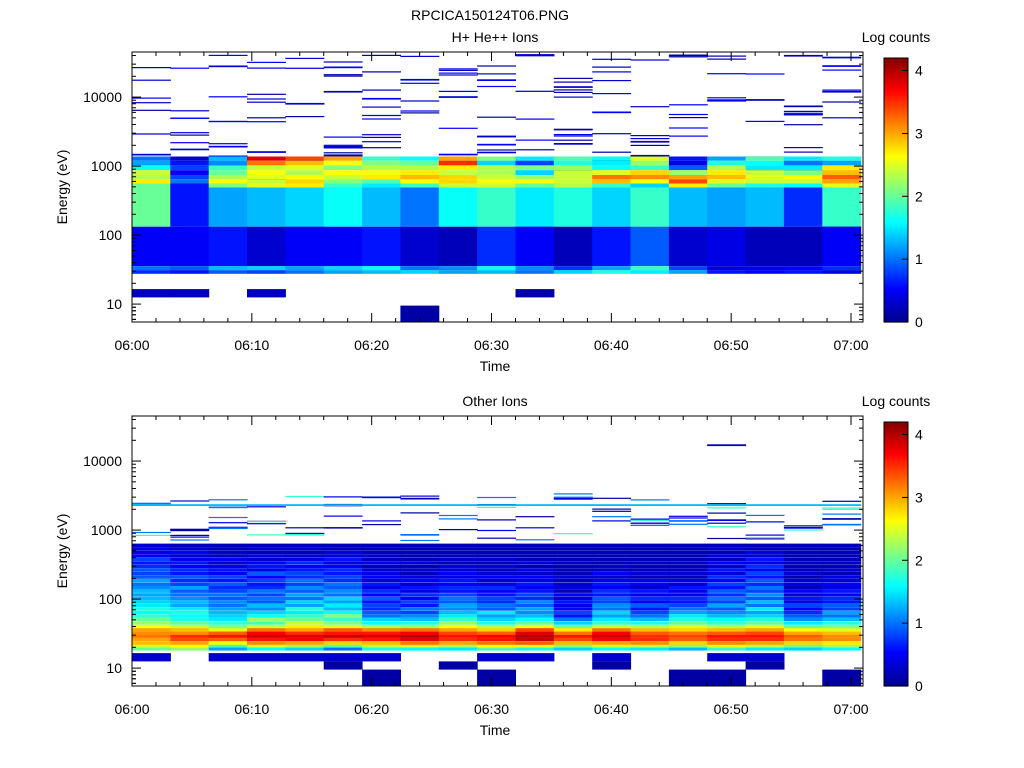 This screenshot has height=768, width=1024. Describe the element at coordinates (490, 15) in the screenshot. I see `figure-title: RPCICA150124T06.PNG` at that location.